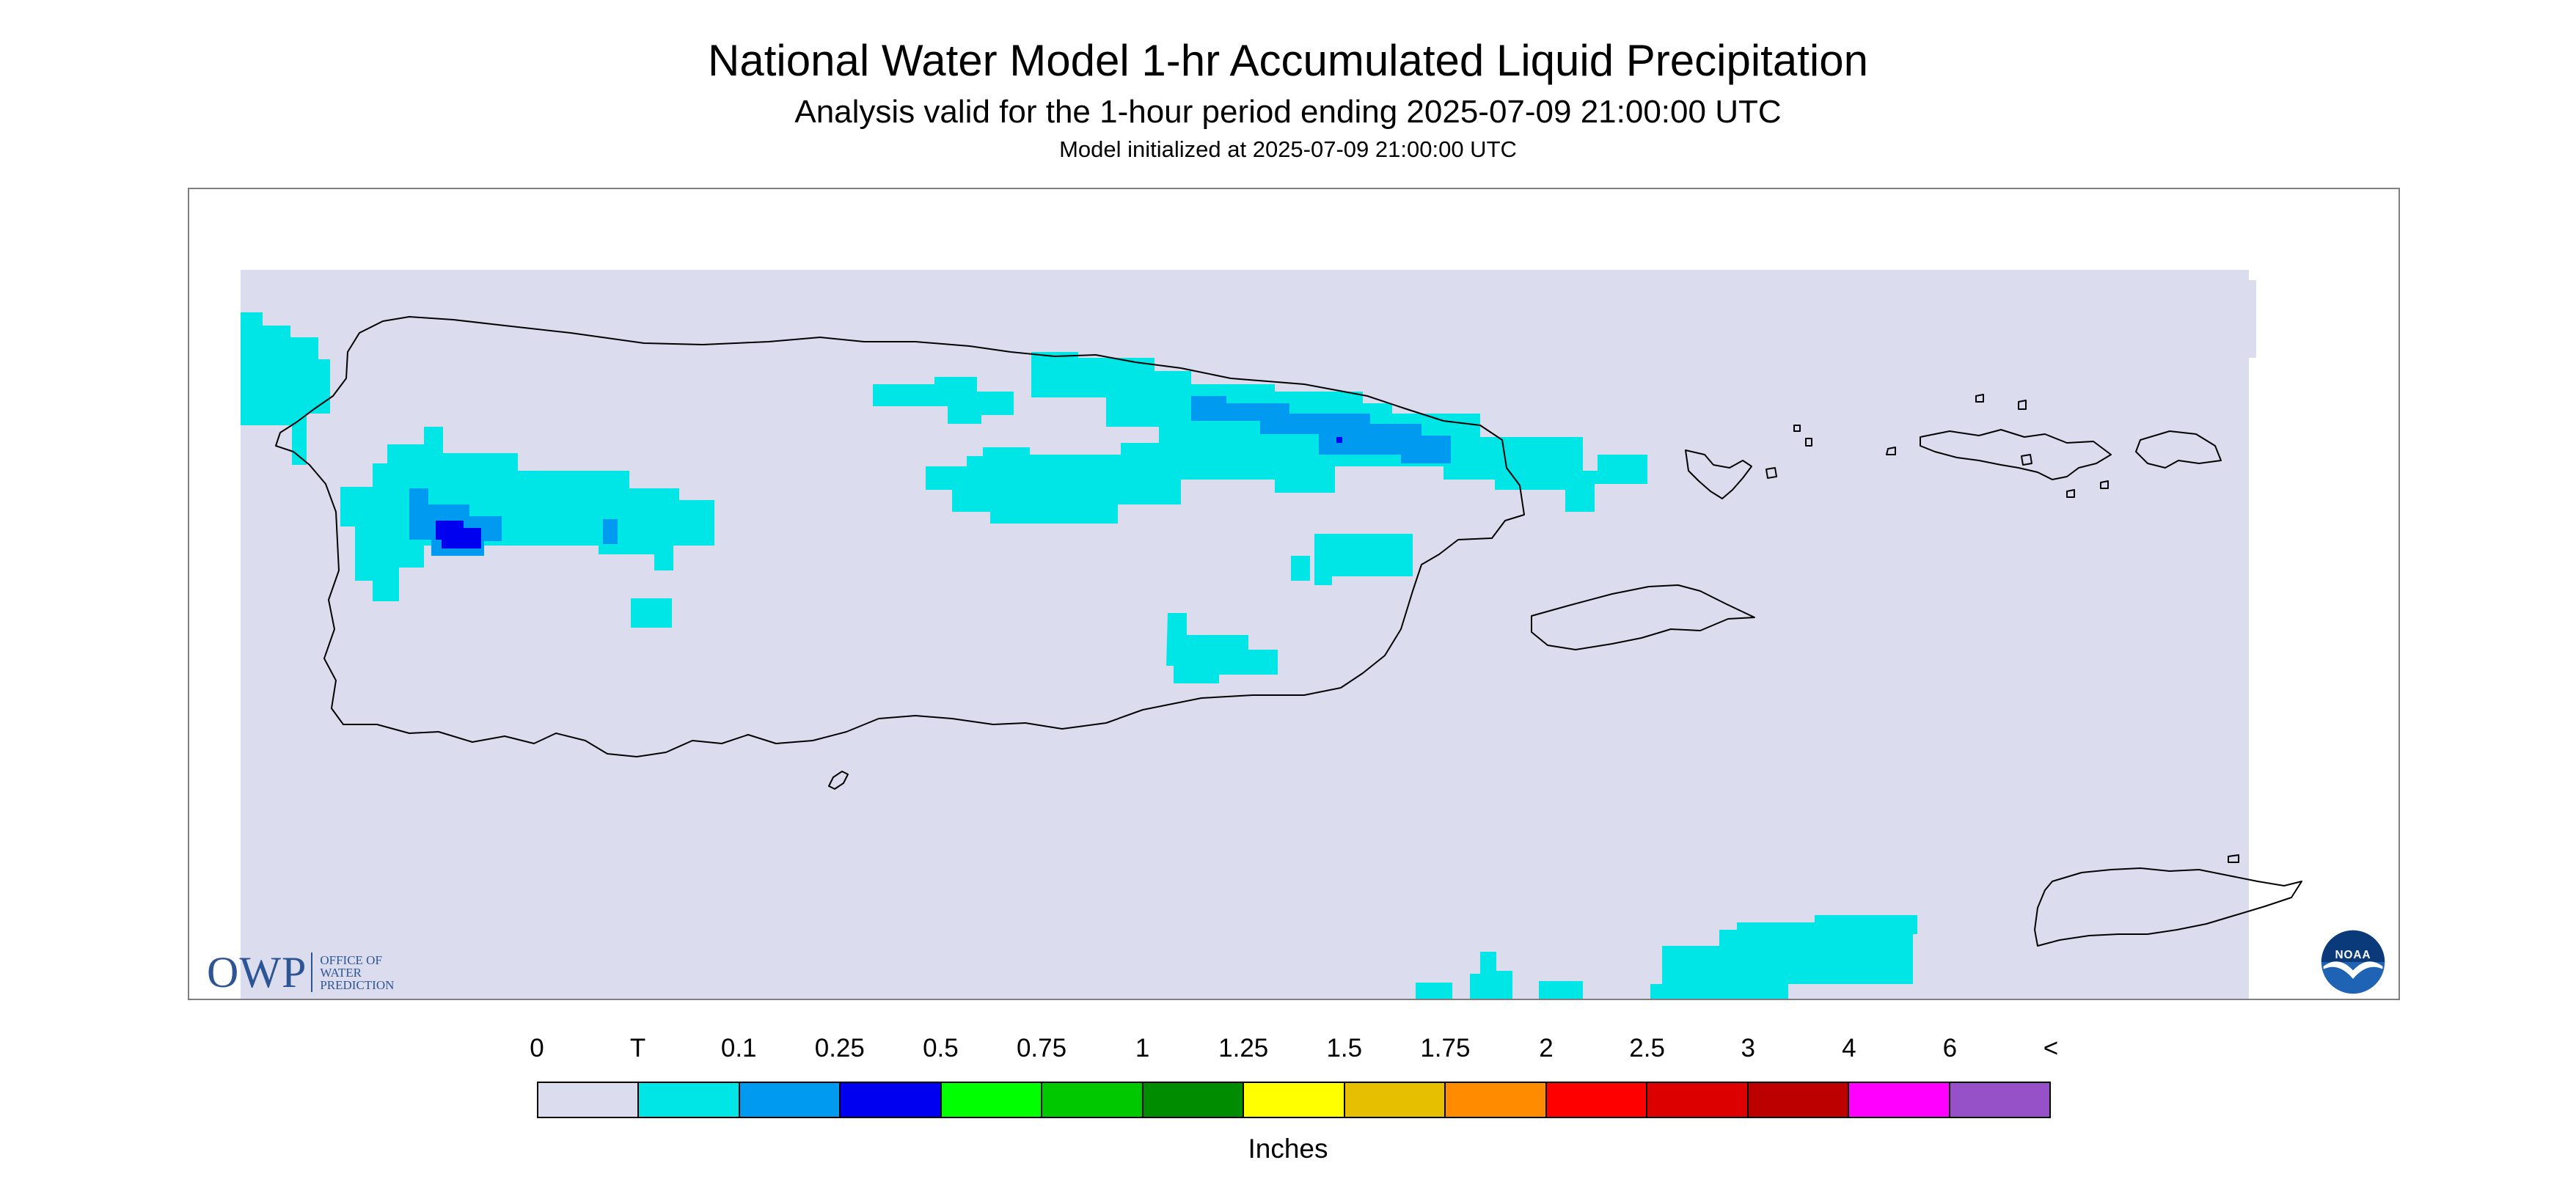 The width and height of the screenshot is (2576, 1182). What do you see at coordinates (1288, 1149) in the screenshot?
I see `legend-units: Inches` at bounding box center [1288, 1149].